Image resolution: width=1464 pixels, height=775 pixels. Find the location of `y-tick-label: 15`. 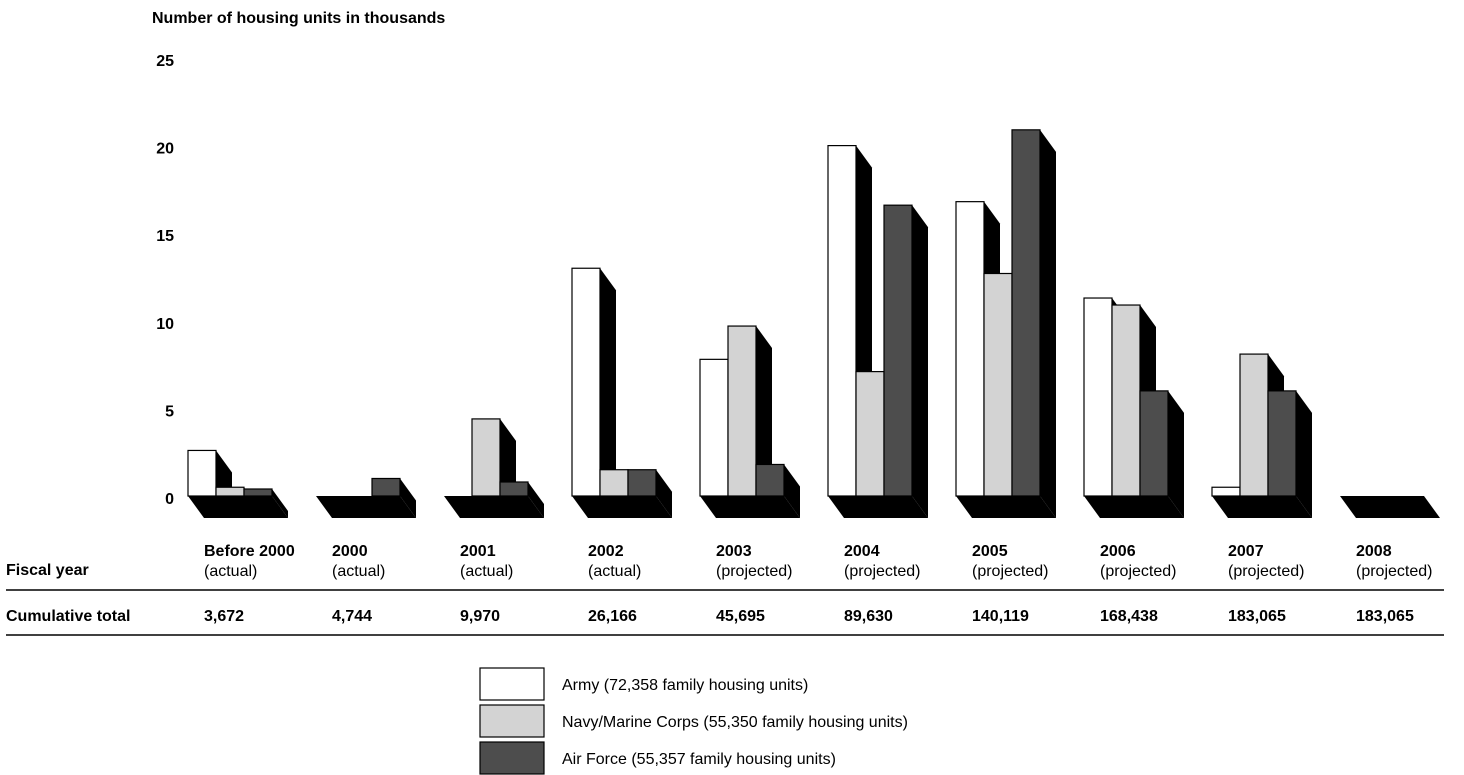

y-tick-label: 15 is located at coordinates (165, 236).